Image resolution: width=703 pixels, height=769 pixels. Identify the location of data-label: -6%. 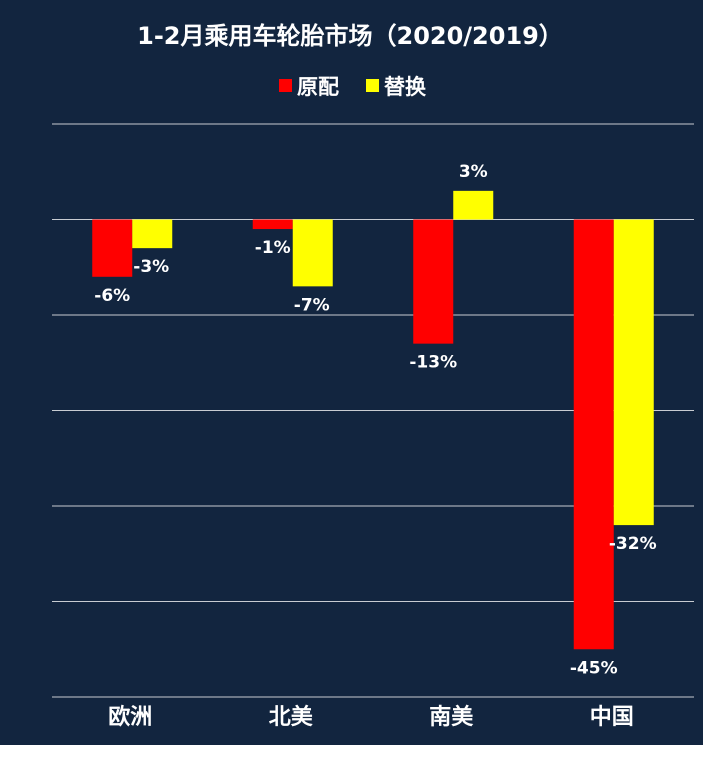
(112, 296).